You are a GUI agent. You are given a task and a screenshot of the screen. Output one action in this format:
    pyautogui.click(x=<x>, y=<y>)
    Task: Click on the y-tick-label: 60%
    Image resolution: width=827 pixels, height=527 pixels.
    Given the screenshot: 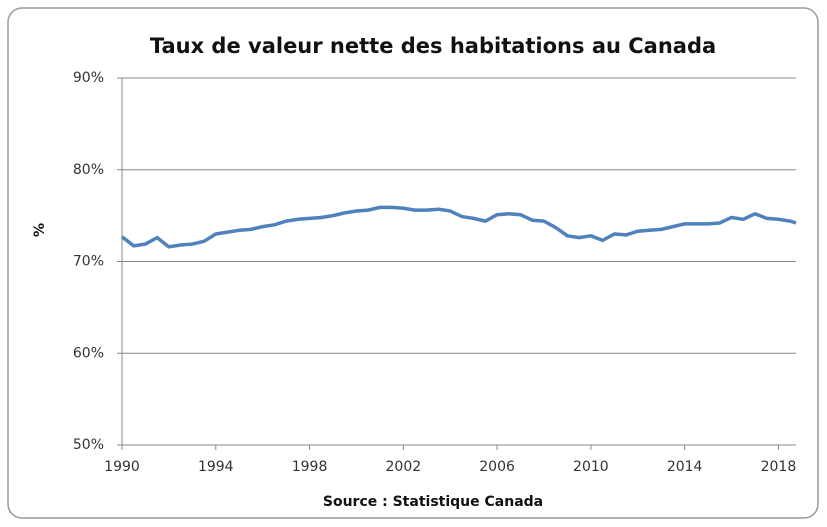 What is the action you would take?
    pyautogui.click(x=88, y=353)
    